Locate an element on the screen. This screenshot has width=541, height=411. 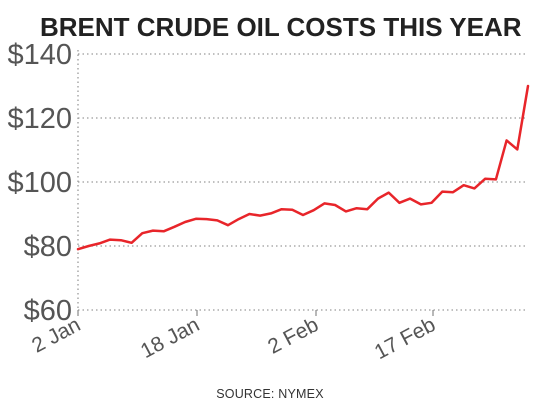
y-axis-ticks: $60 $80 $100 $120 $140 is located at coordinates (39, 183).